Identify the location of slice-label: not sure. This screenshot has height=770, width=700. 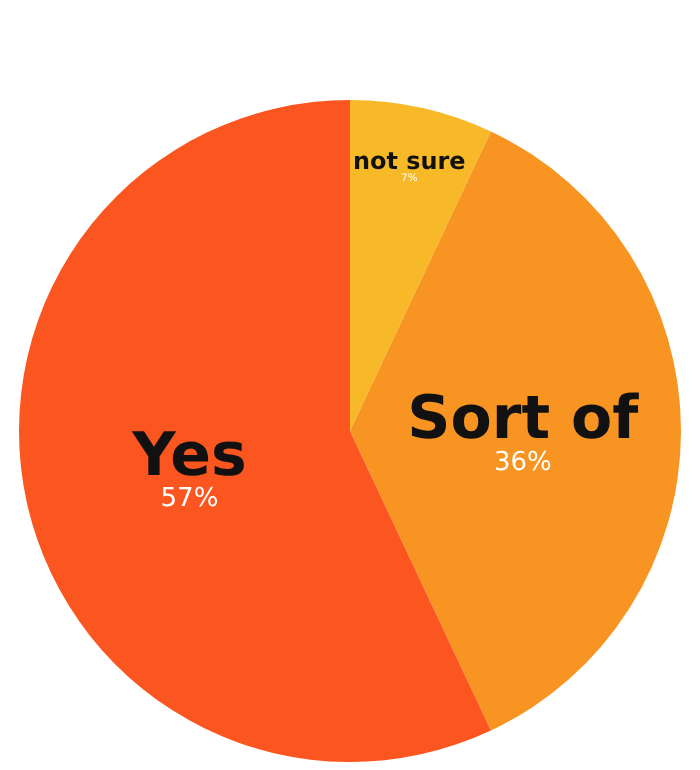
(409, 160).